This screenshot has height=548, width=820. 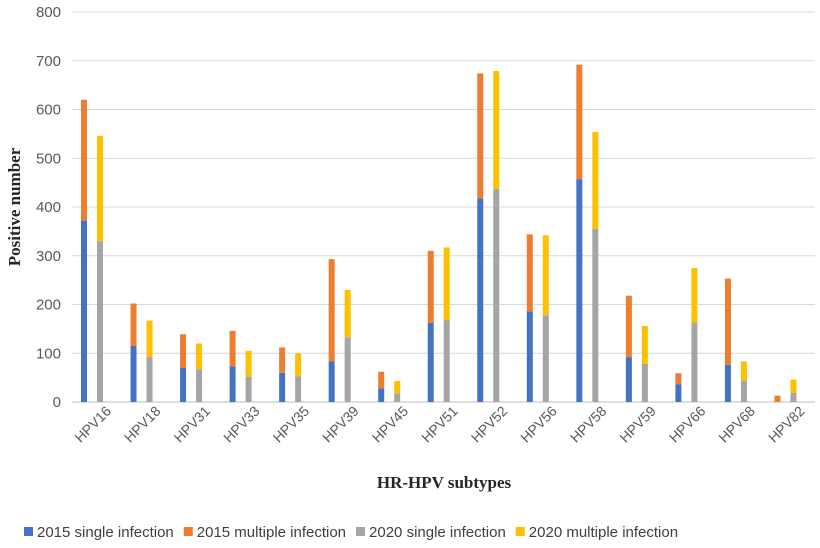 I want to click on y-tick-label: 0, so click(x=57, y=402).